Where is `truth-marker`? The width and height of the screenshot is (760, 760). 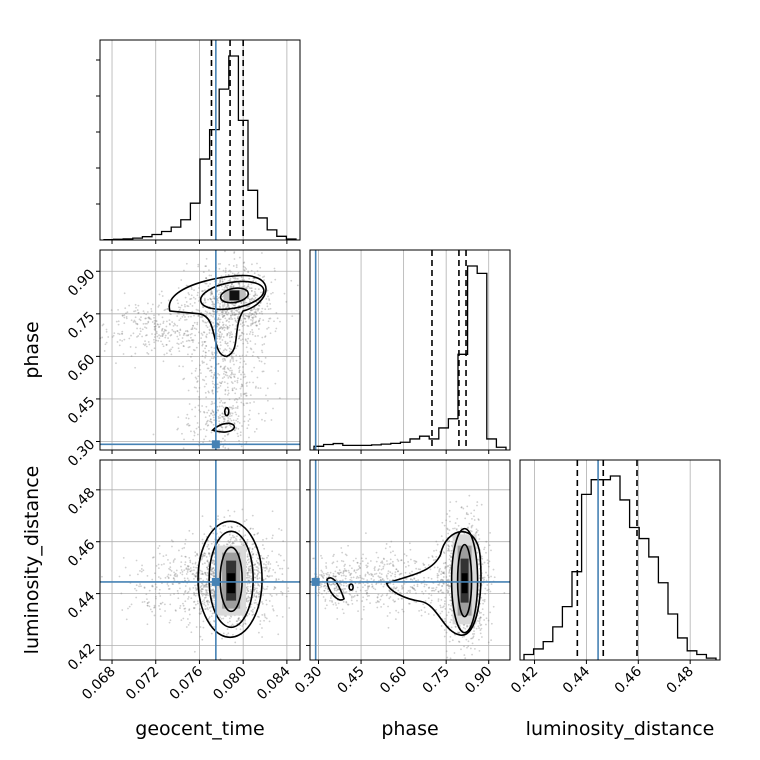
truth-marker is located at coordinates (215, 444).